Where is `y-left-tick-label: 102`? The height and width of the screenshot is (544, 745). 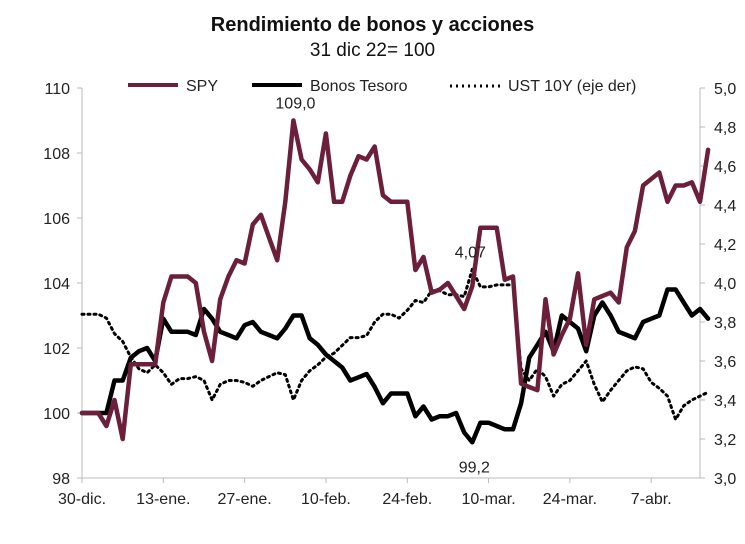 y-left-tick-label: 102 is located at coordinates (56, 349).